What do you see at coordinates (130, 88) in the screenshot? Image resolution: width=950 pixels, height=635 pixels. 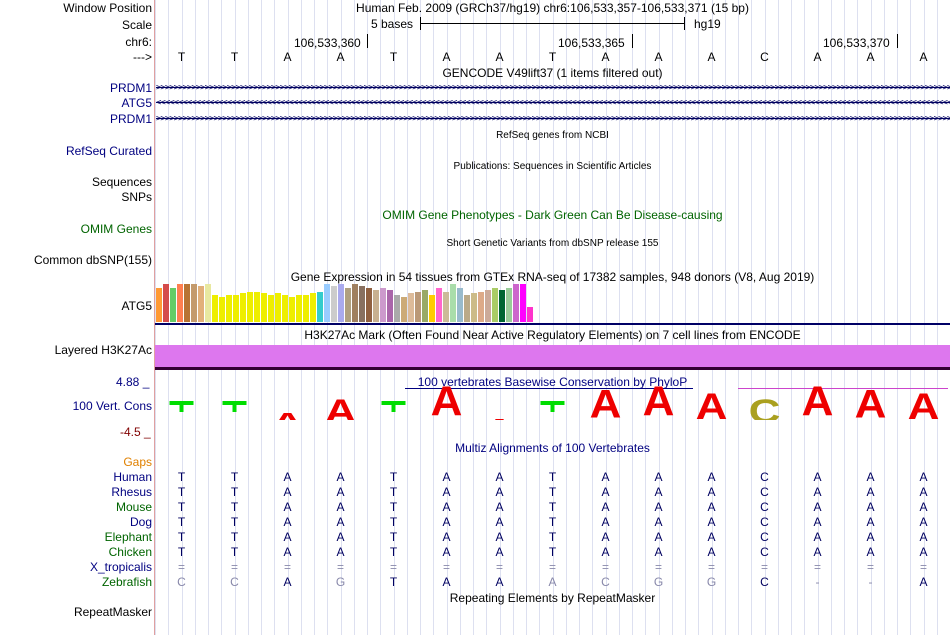 I see `gencode-item-prdm1-label: PRDM1` at bounding box center [130, 88].